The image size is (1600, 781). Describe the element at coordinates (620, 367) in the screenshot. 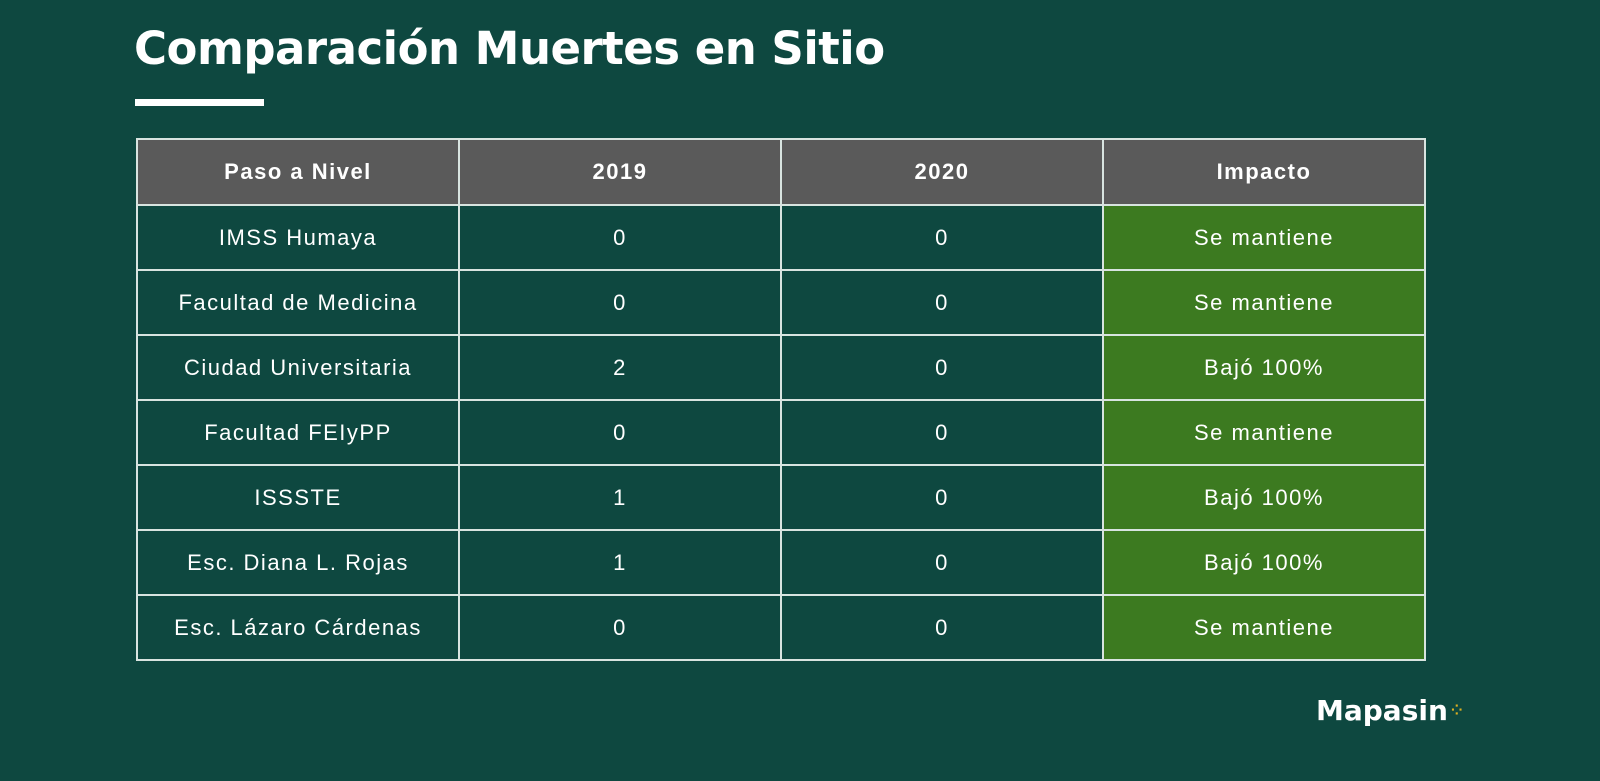

I see `year-2019-cell: 2` at that location.